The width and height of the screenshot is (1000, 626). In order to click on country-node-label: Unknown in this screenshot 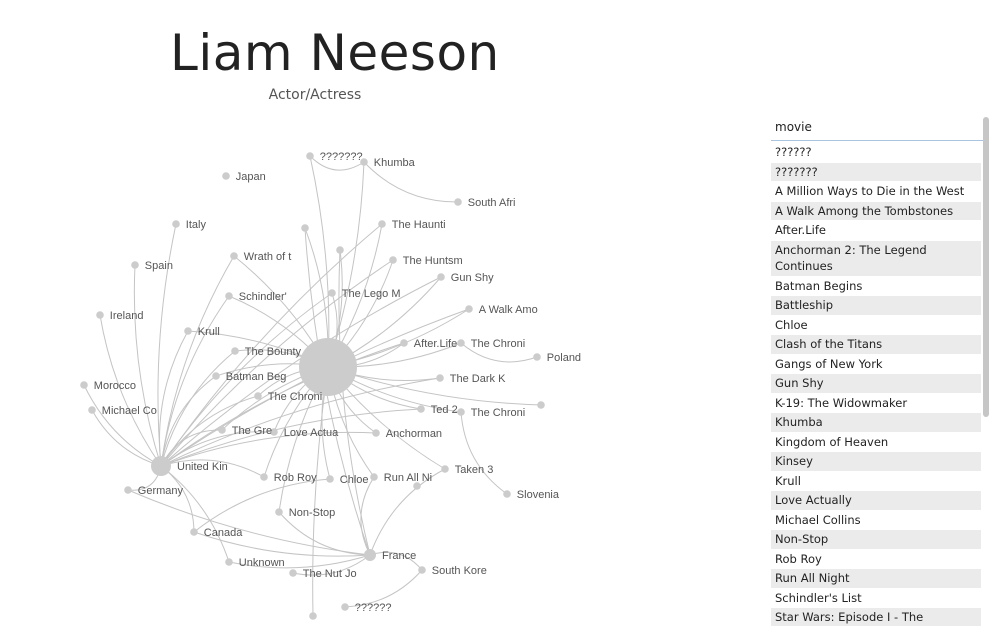, I will do `click(262, 563)`.